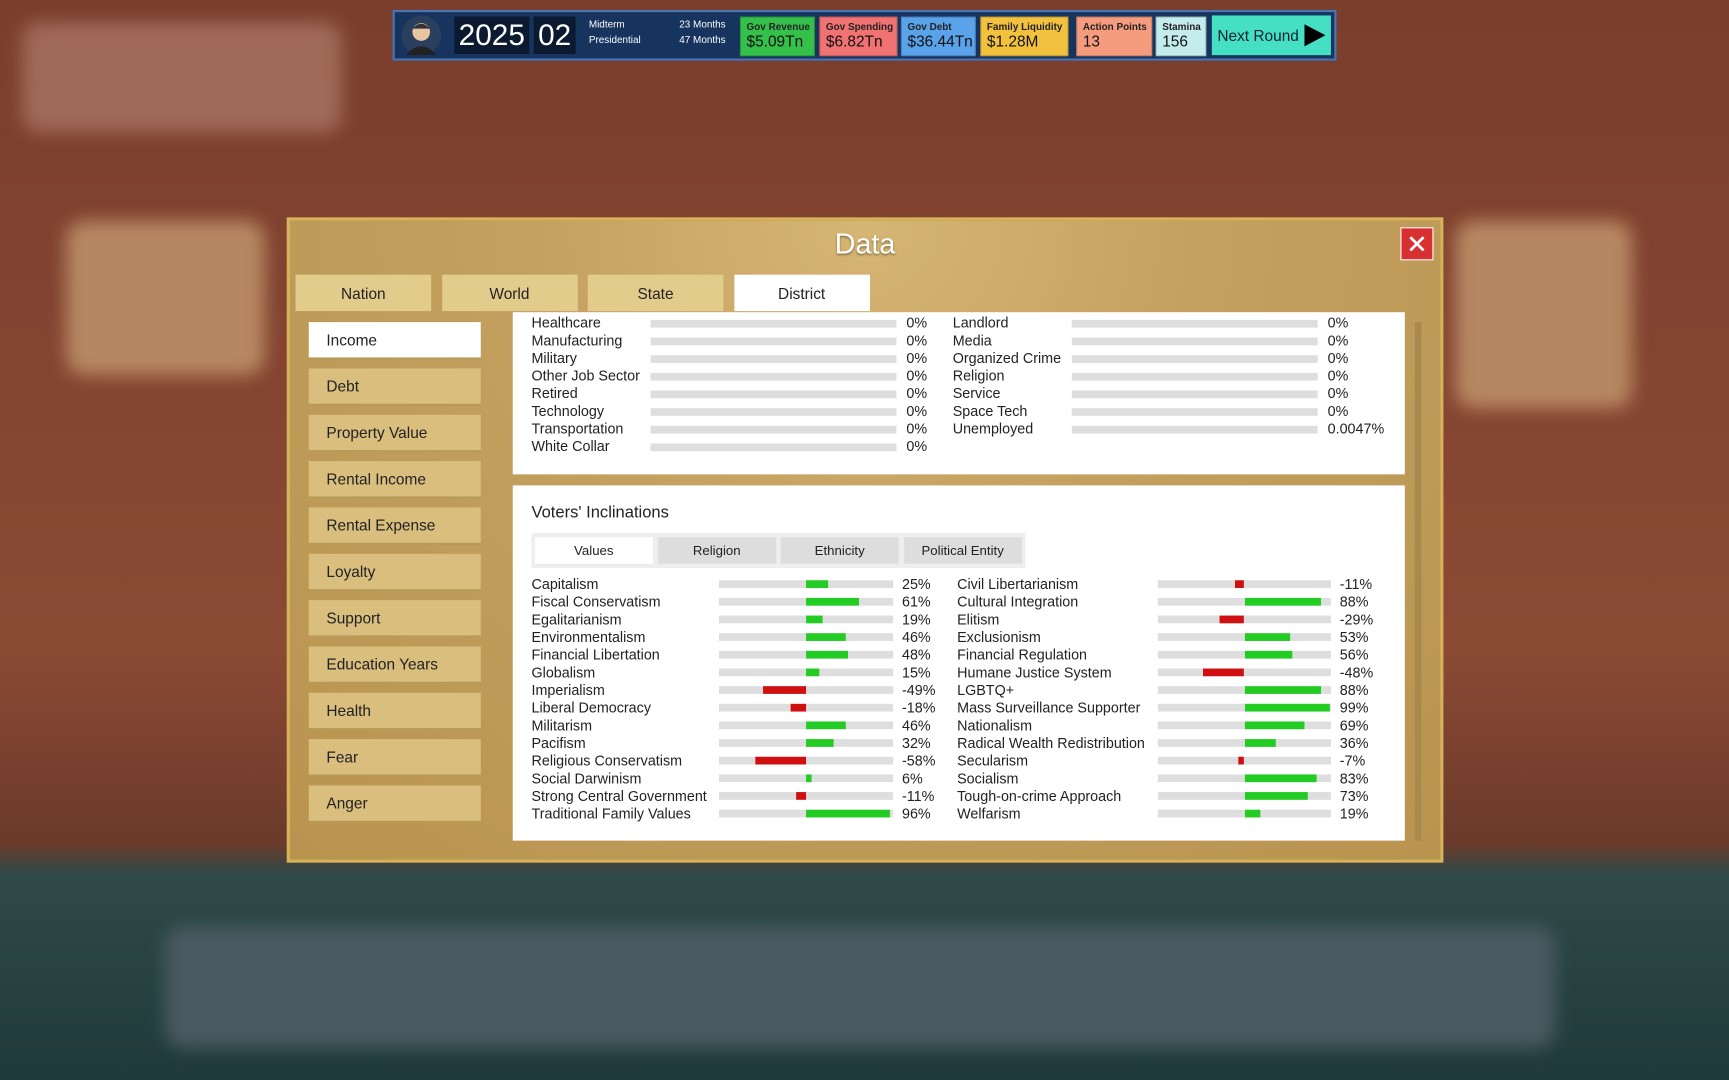 The width and height of the screenshot is (1729, 1080). Describe the element at coordinates (912, 778) in the screenshot. I see `inclination-value: 6%` at that location.